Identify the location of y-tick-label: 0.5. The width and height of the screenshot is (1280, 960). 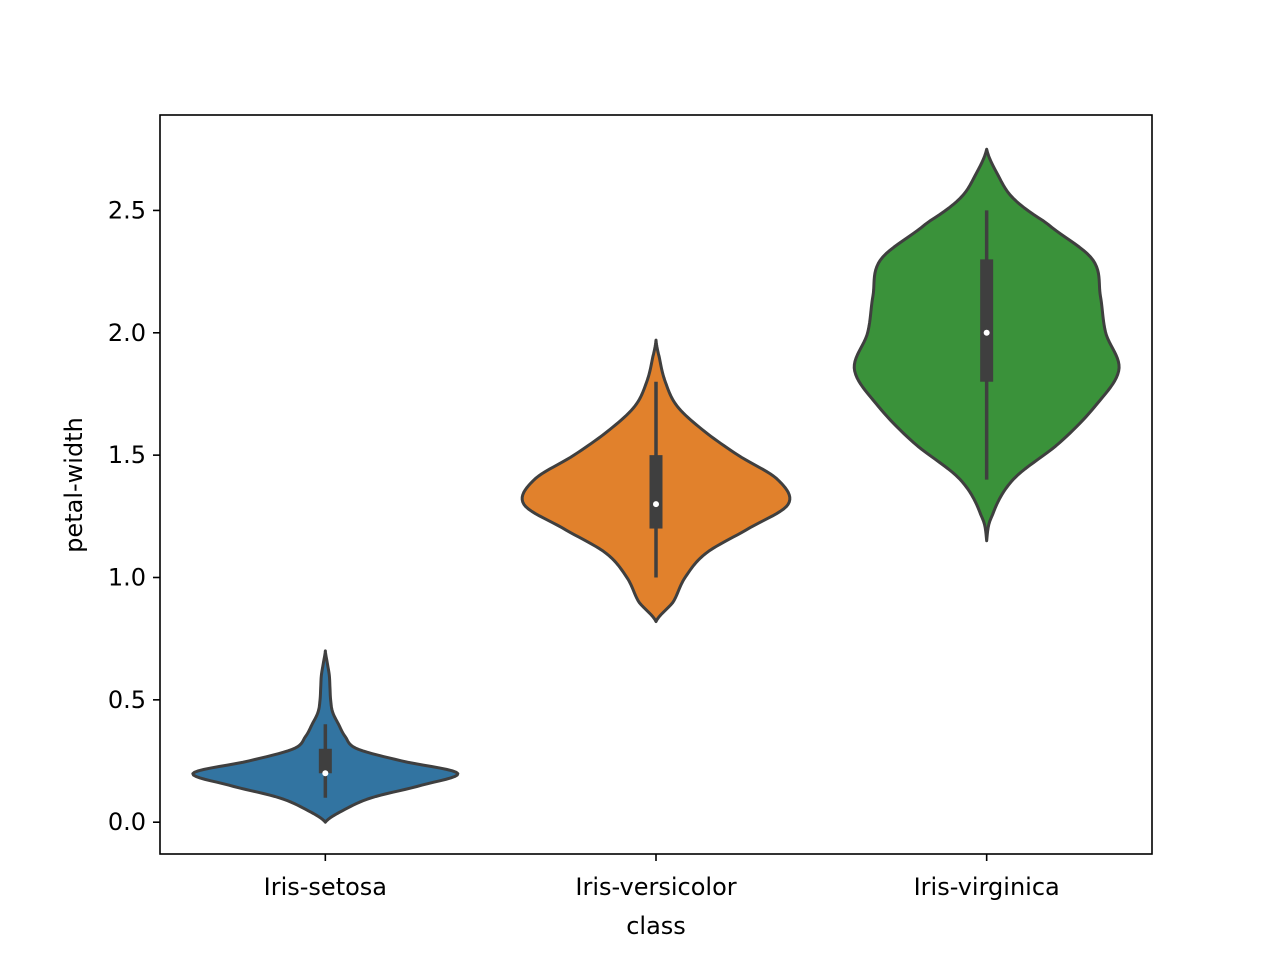
(127, 700).